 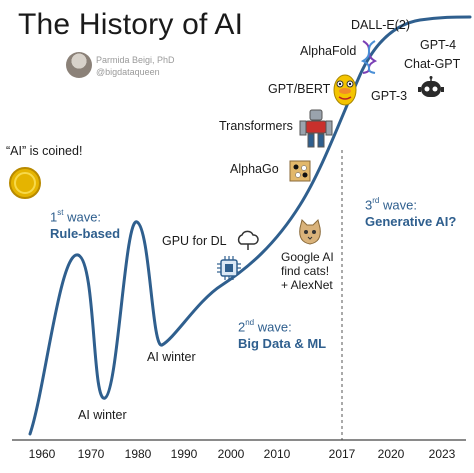 I want to click on tick-1980: 1980, so click(x=138, y=454).